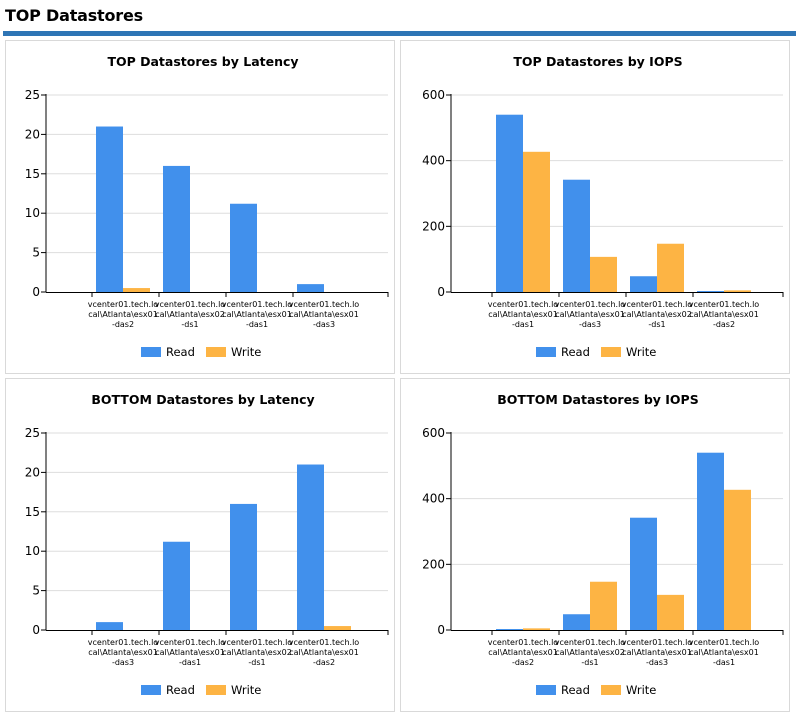 The width and height of the screenshot is (799, 719). What do you see at coordinates (32, 213) in the screenshot?
I see `y-tick-label: 10` at bounding box center [32, 213].